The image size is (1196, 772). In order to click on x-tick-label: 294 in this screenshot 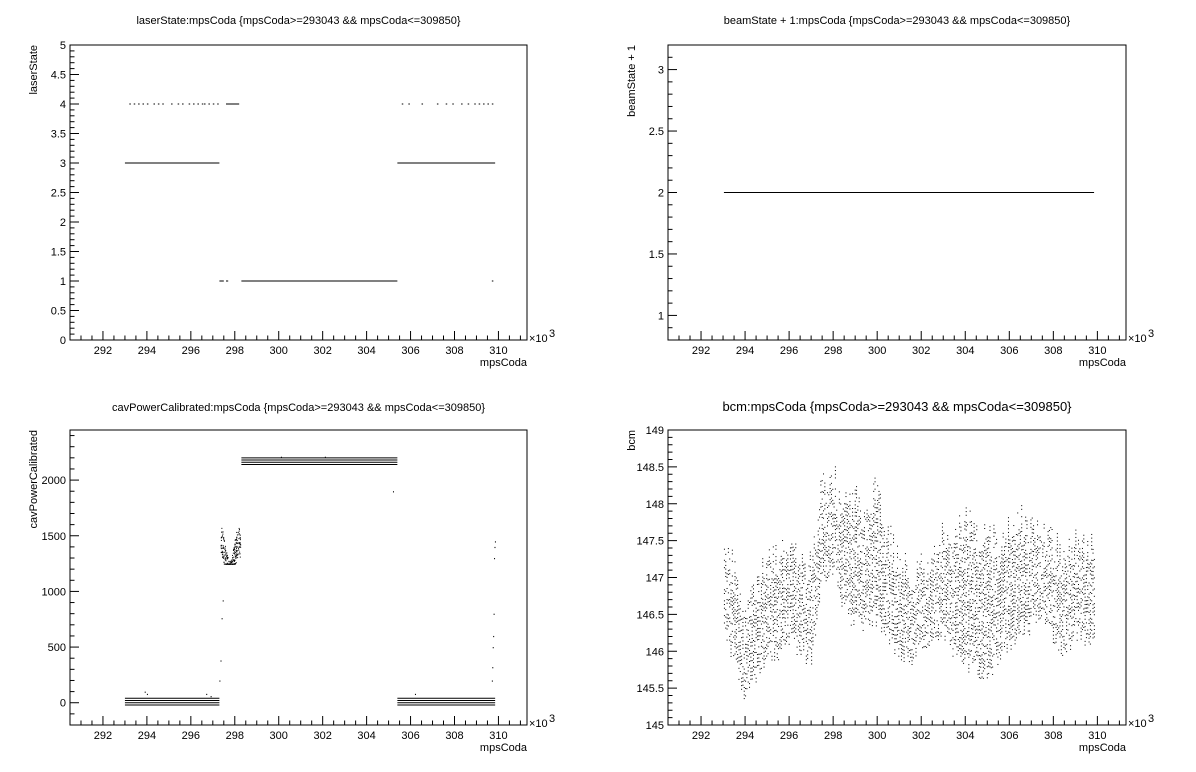, I will do `click(745, 351)`.